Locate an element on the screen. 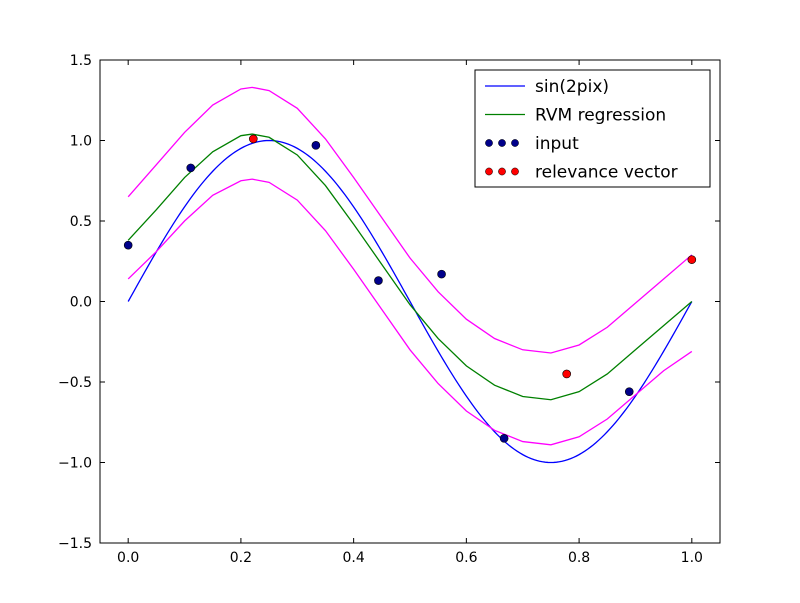  y-tick-label: 1.5 is located at coordinates (81, 61).